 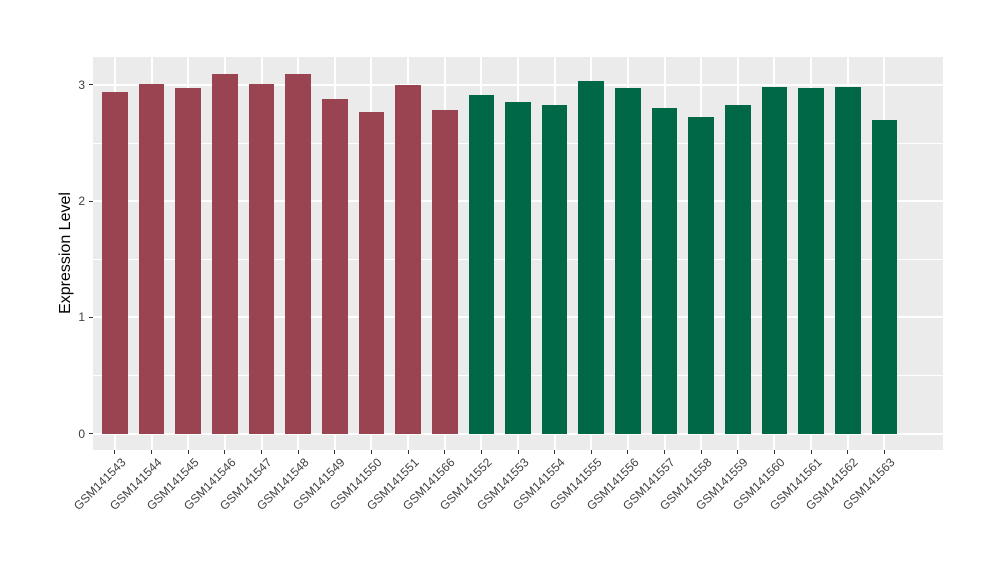 I want to click on bar-GSM141566, so click(x=444, y=272).